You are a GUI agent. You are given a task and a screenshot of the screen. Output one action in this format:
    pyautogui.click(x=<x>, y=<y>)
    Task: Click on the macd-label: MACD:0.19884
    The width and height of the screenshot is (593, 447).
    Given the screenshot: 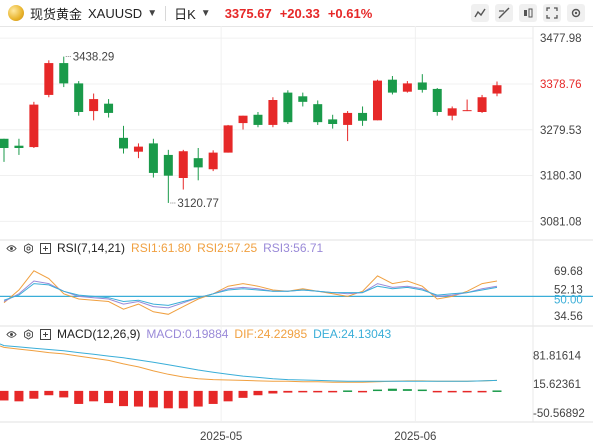 What is the action you would take?
    pyautogui.click(x=187, y=334)
    